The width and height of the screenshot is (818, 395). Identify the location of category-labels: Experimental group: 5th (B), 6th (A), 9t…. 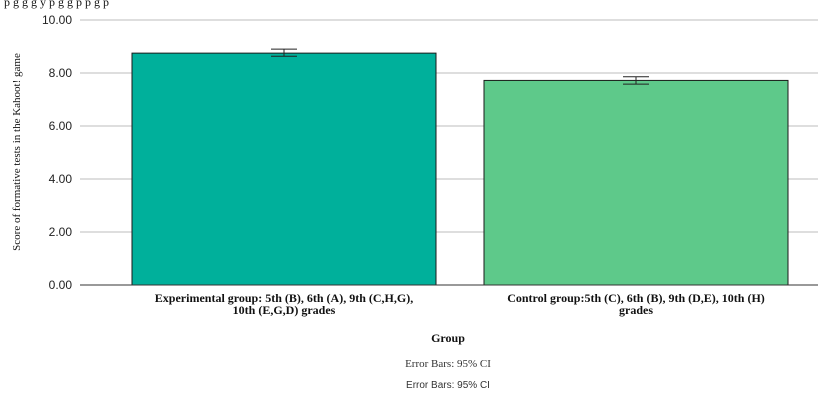
(460, 304).